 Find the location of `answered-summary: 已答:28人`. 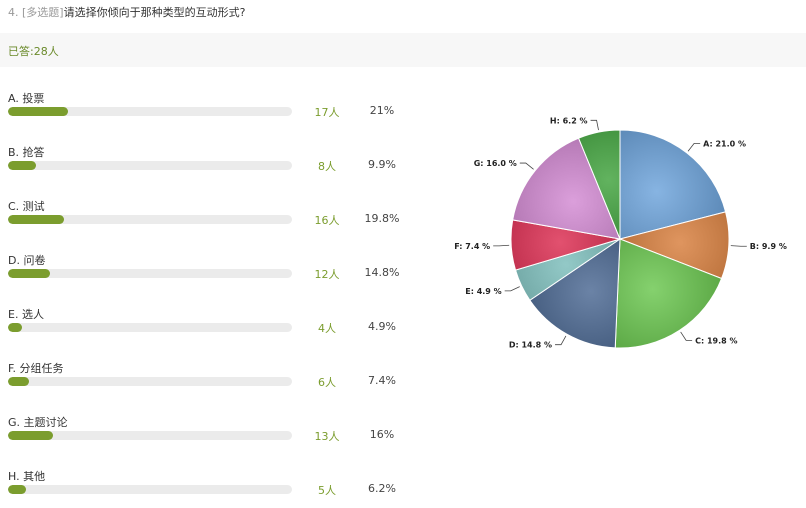

answered-summary: 已答:28人 is located at coordinates (403, 50).